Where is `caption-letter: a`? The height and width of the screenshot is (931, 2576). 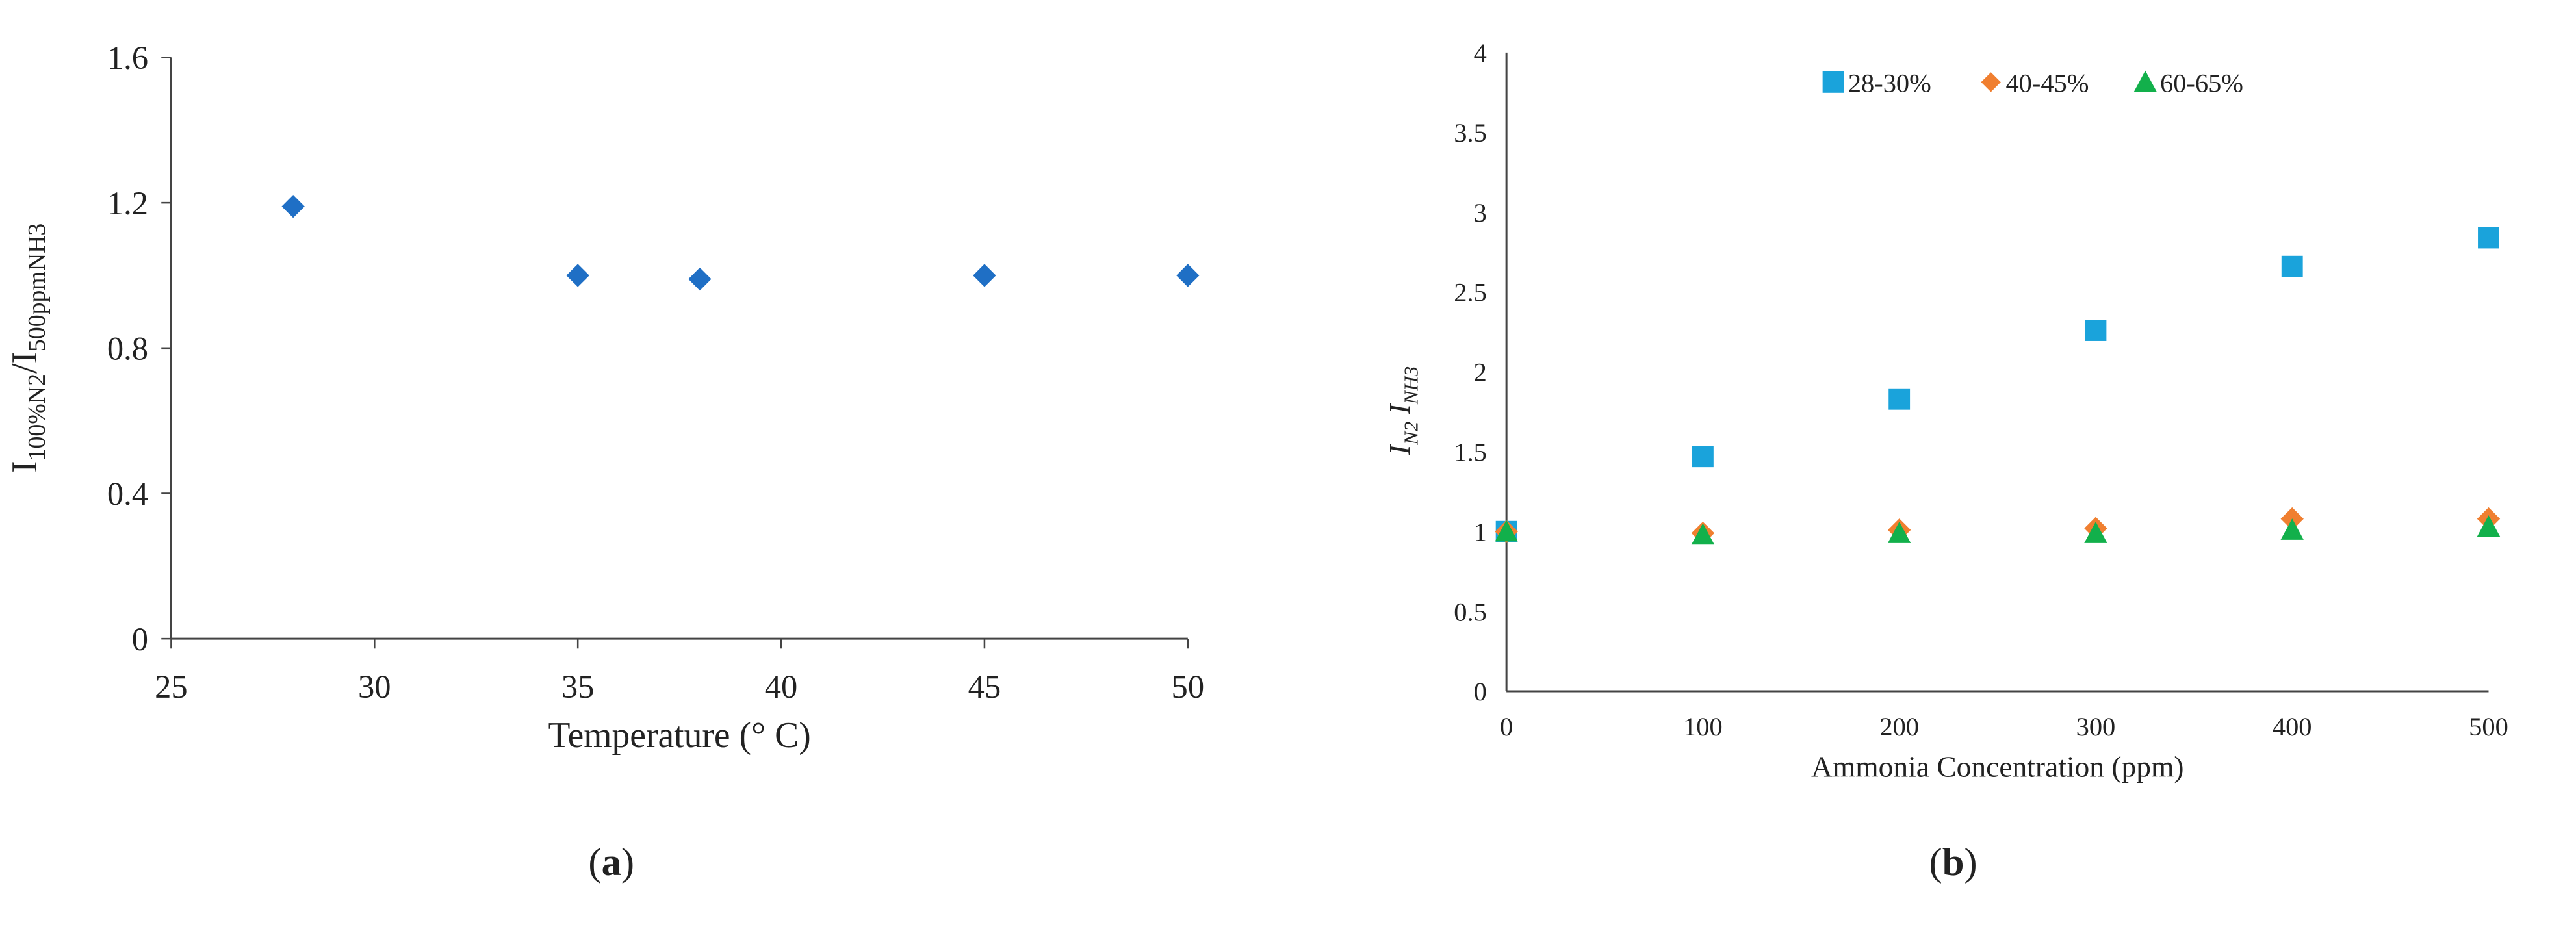 caption-letter: a is located at coordinates (611, 862).